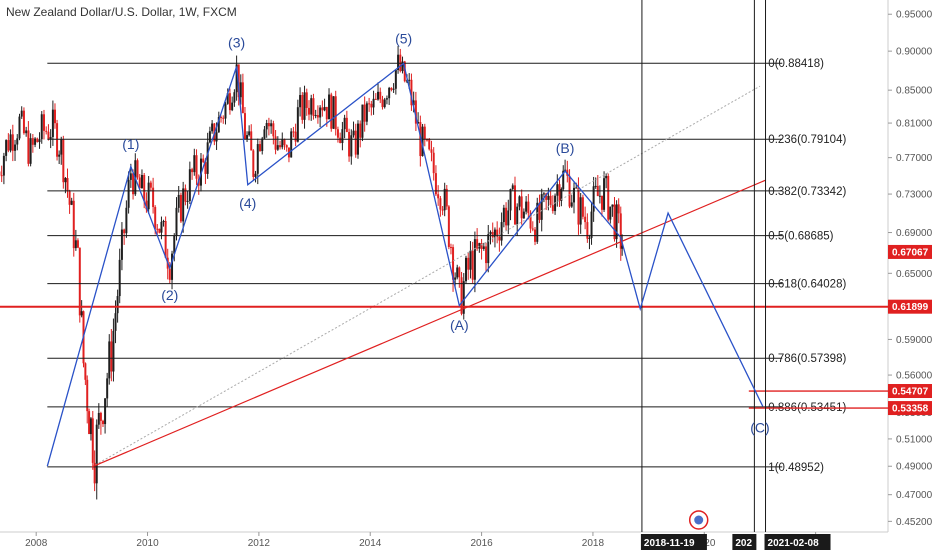  What do you see at coordinates (914, 15) in the screenshot?
I see `price-tick-label: 0.95000` at bounding box center [914, 15].